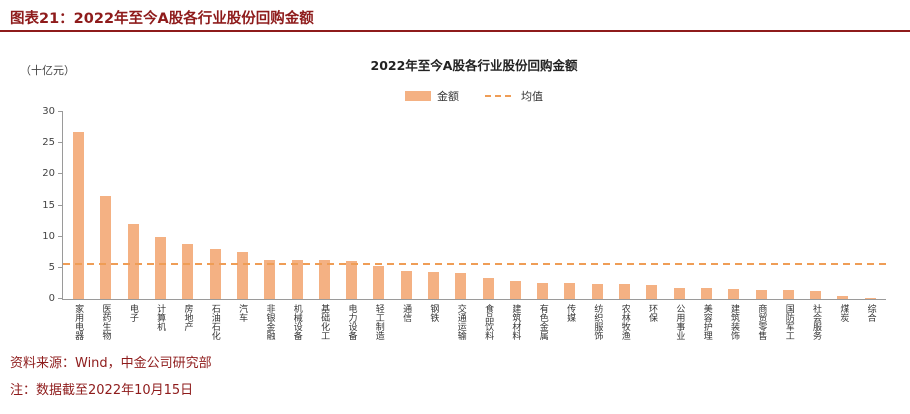 The width and height of the screenshot is (910, 414). What do you see at coordinates (433, 285) in the screenshot?
I see `bar-钢铁` at bounding box center [433, 285].